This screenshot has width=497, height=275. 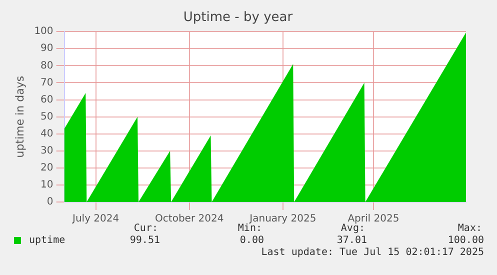 What do you see at coordinates (47, 240) in the screenshot?
I see `legend-label: uptime` at bounding box center [47, 240].